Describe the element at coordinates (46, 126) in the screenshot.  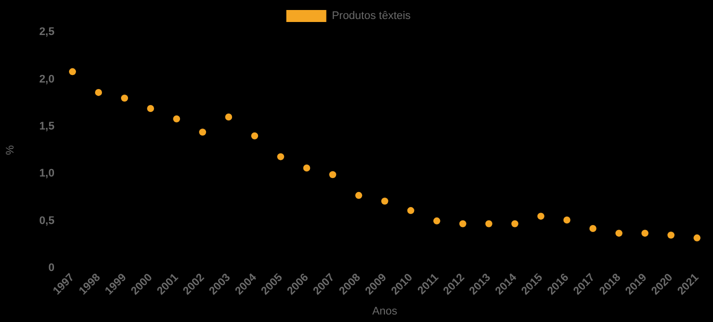
I see `y-tick-label: 1,5` at that location.